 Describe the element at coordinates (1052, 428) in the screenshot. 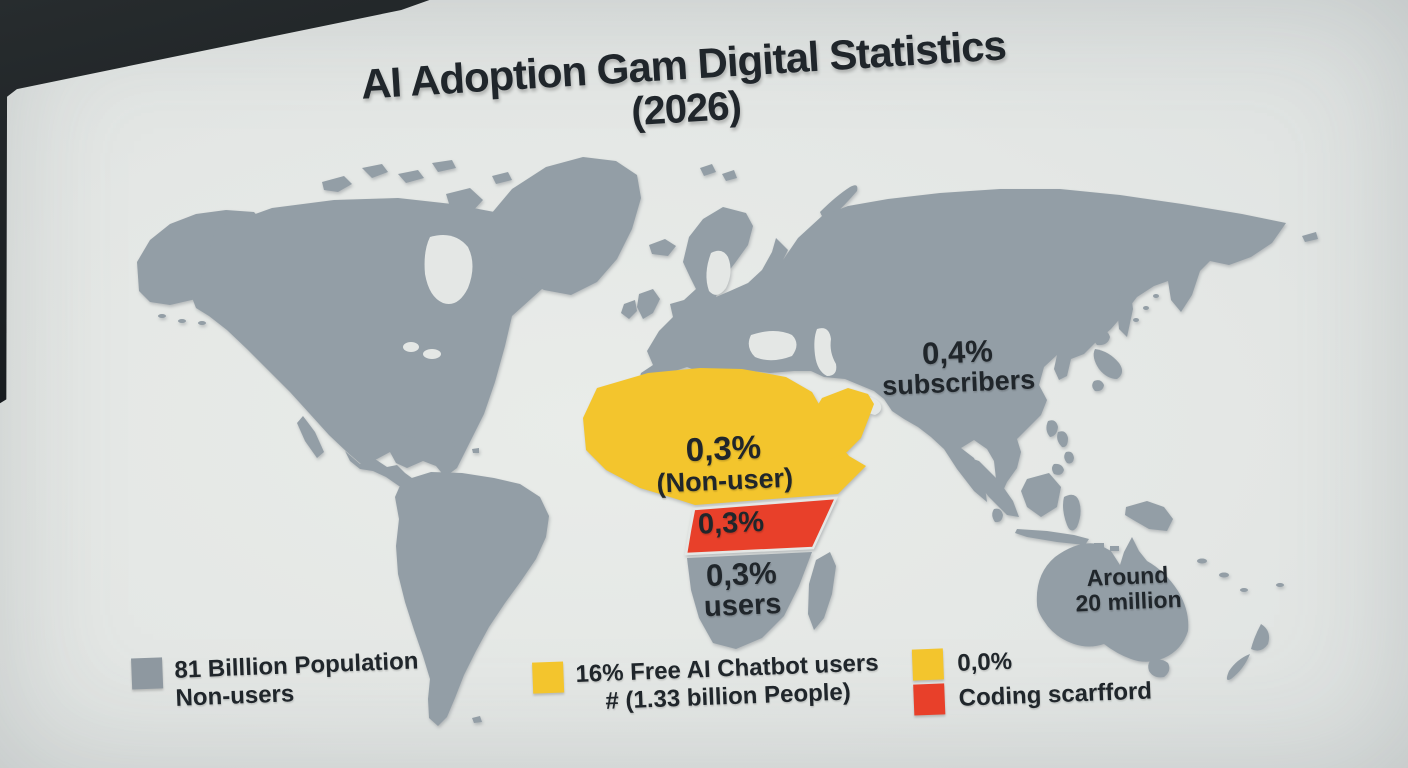

I see `island-taiwan` at that location.